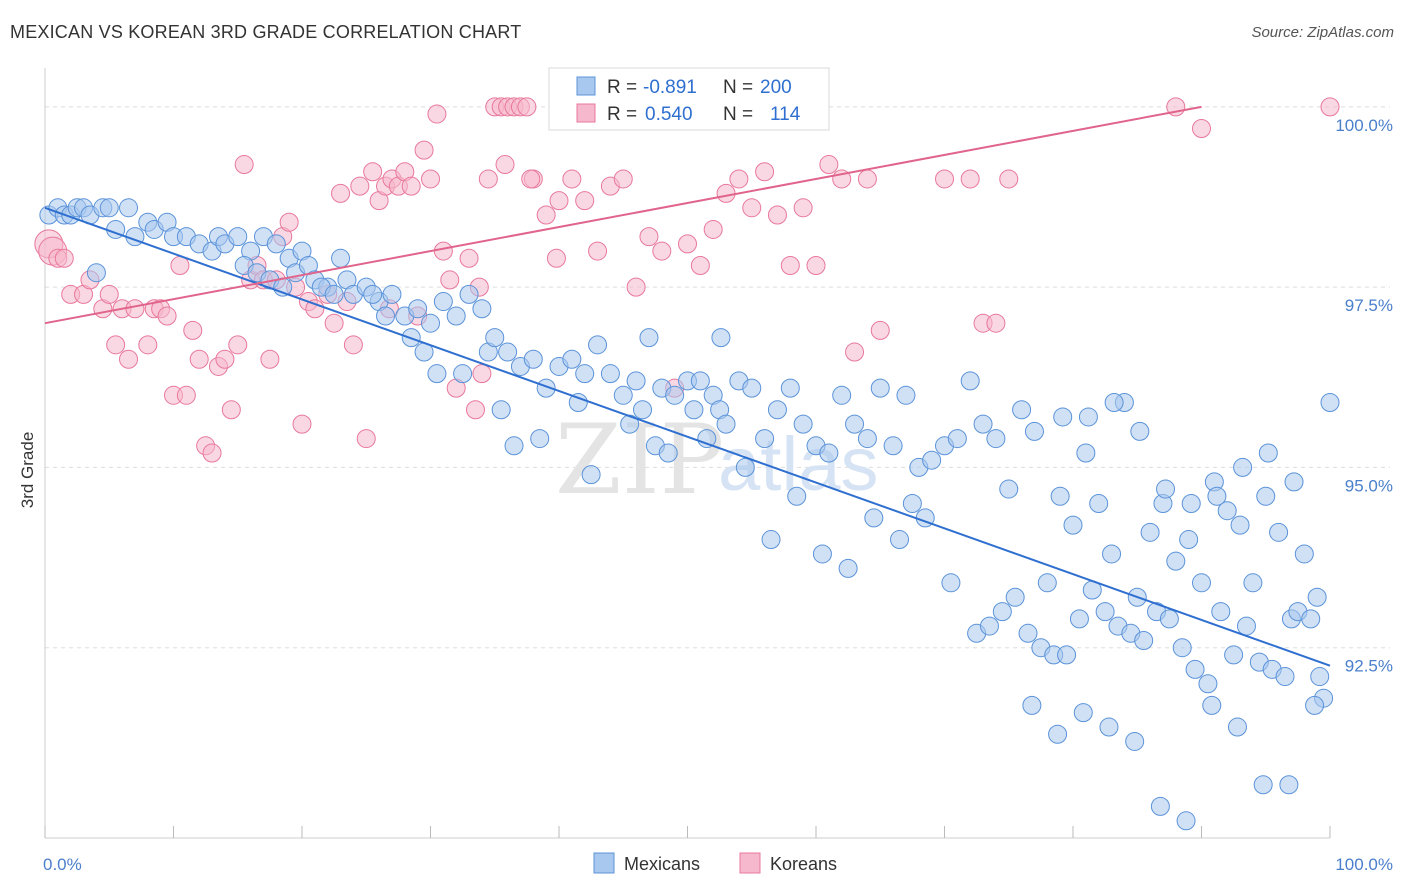 The height and width of the screenshot is (892, 1406). I want to click on bottom-legend-mexicans: Mexicans, so click(662, 864).